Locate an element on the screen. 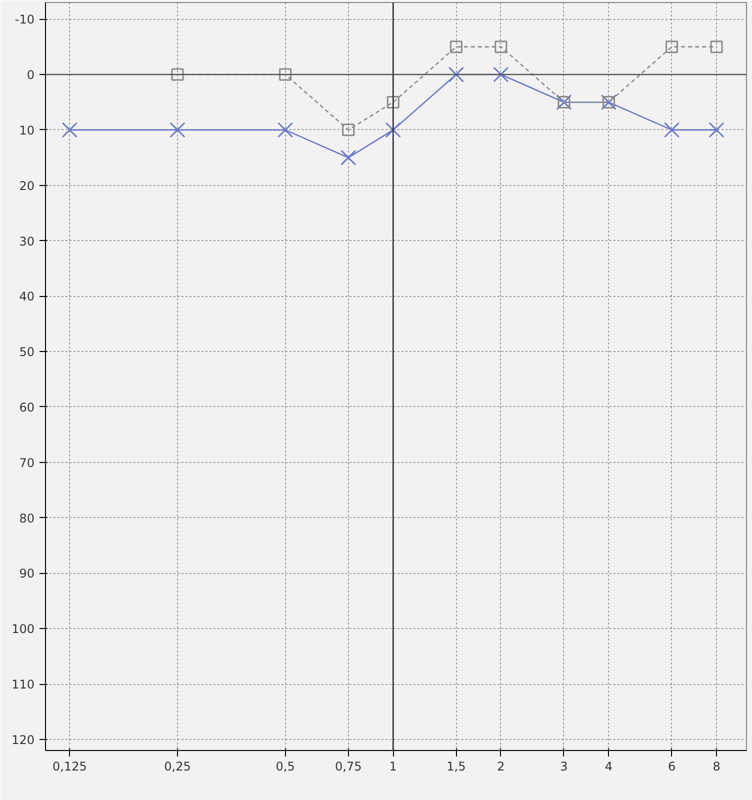 This screenshot has height=800, width=752. y-tick-label: 50 is located at coordinates (27, 352).